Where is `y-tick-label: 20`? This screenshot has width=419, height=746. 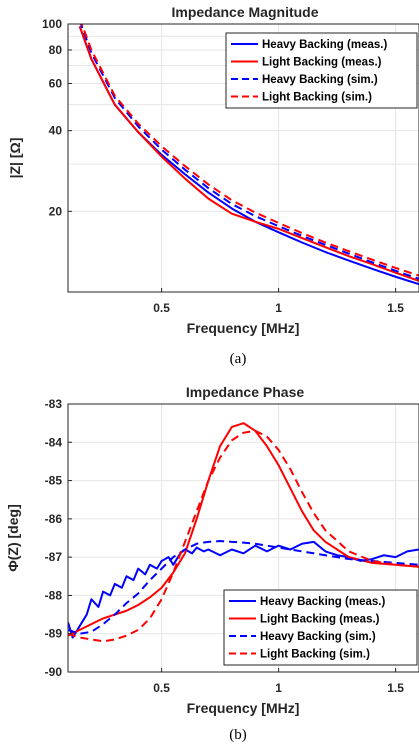 y-tick-label: 20 is located at coordinates (56, 211).